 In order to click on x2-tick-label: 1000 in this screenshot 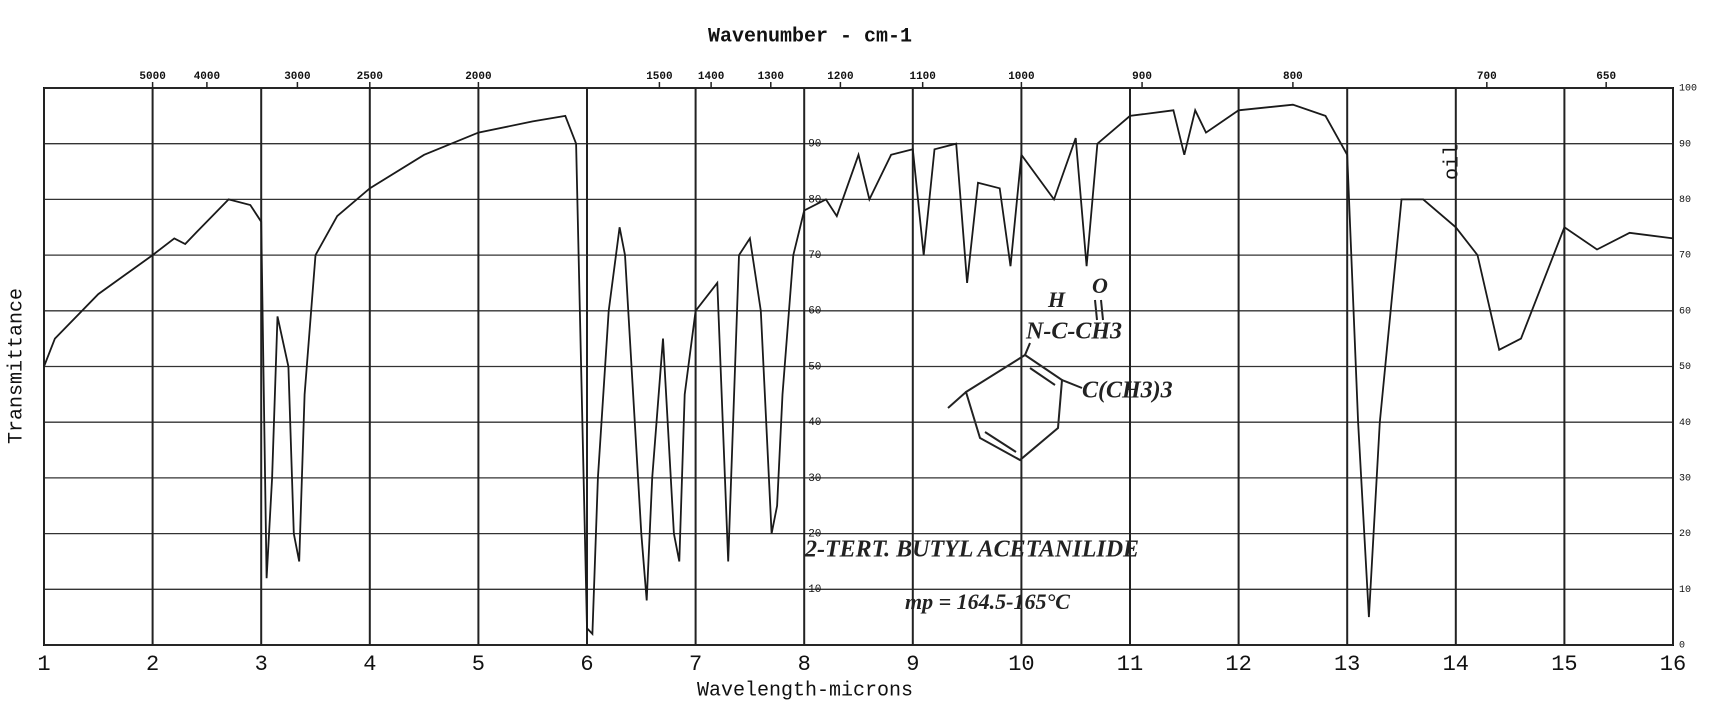, I will do `click(1021, 77)`.